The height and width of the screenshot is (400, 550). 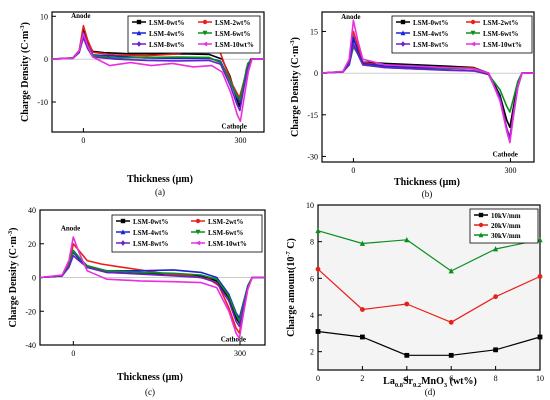 I want to click on y-tick-label: 40, so click(x=32, y=210).